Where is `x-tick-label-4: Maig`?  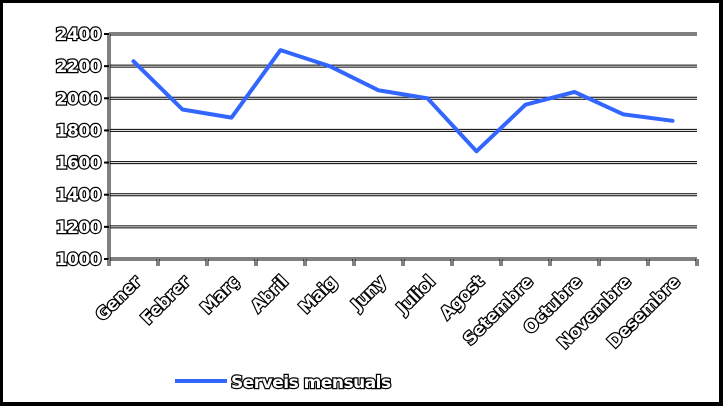
x-tick-label-4: Maig is located at coordinates (319, 295).